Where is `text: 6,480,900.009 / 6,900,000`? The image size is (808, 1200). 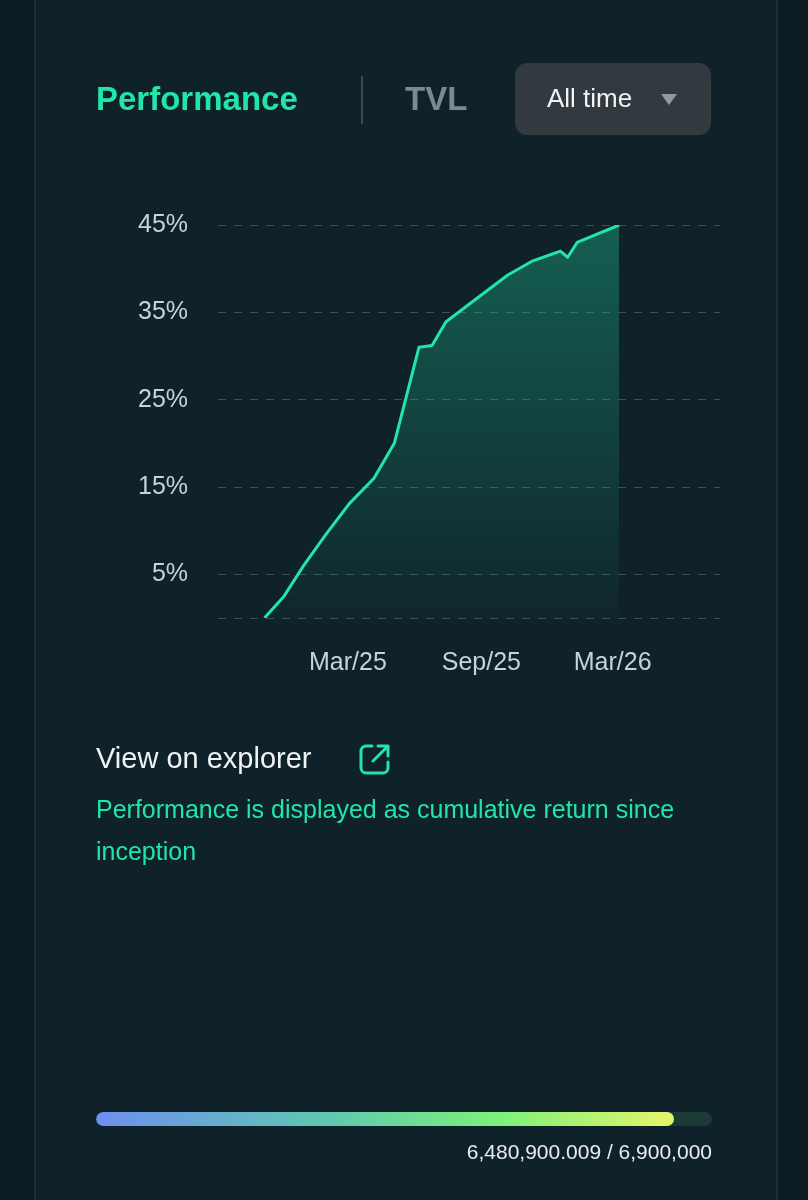 text: 6,480,900.009 / 6,900,000 is located at coordinates (589, 1152).